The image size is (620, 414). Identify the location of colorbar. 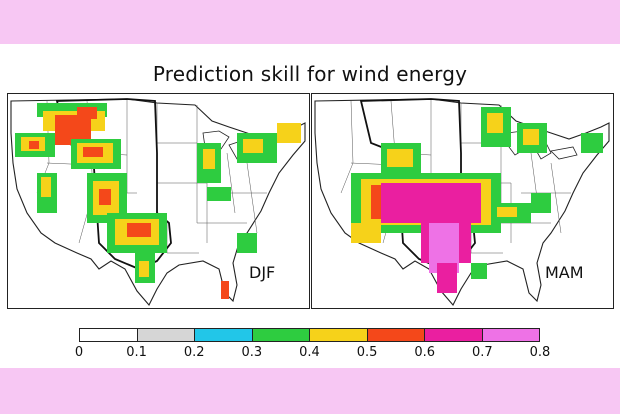
(309, 335).